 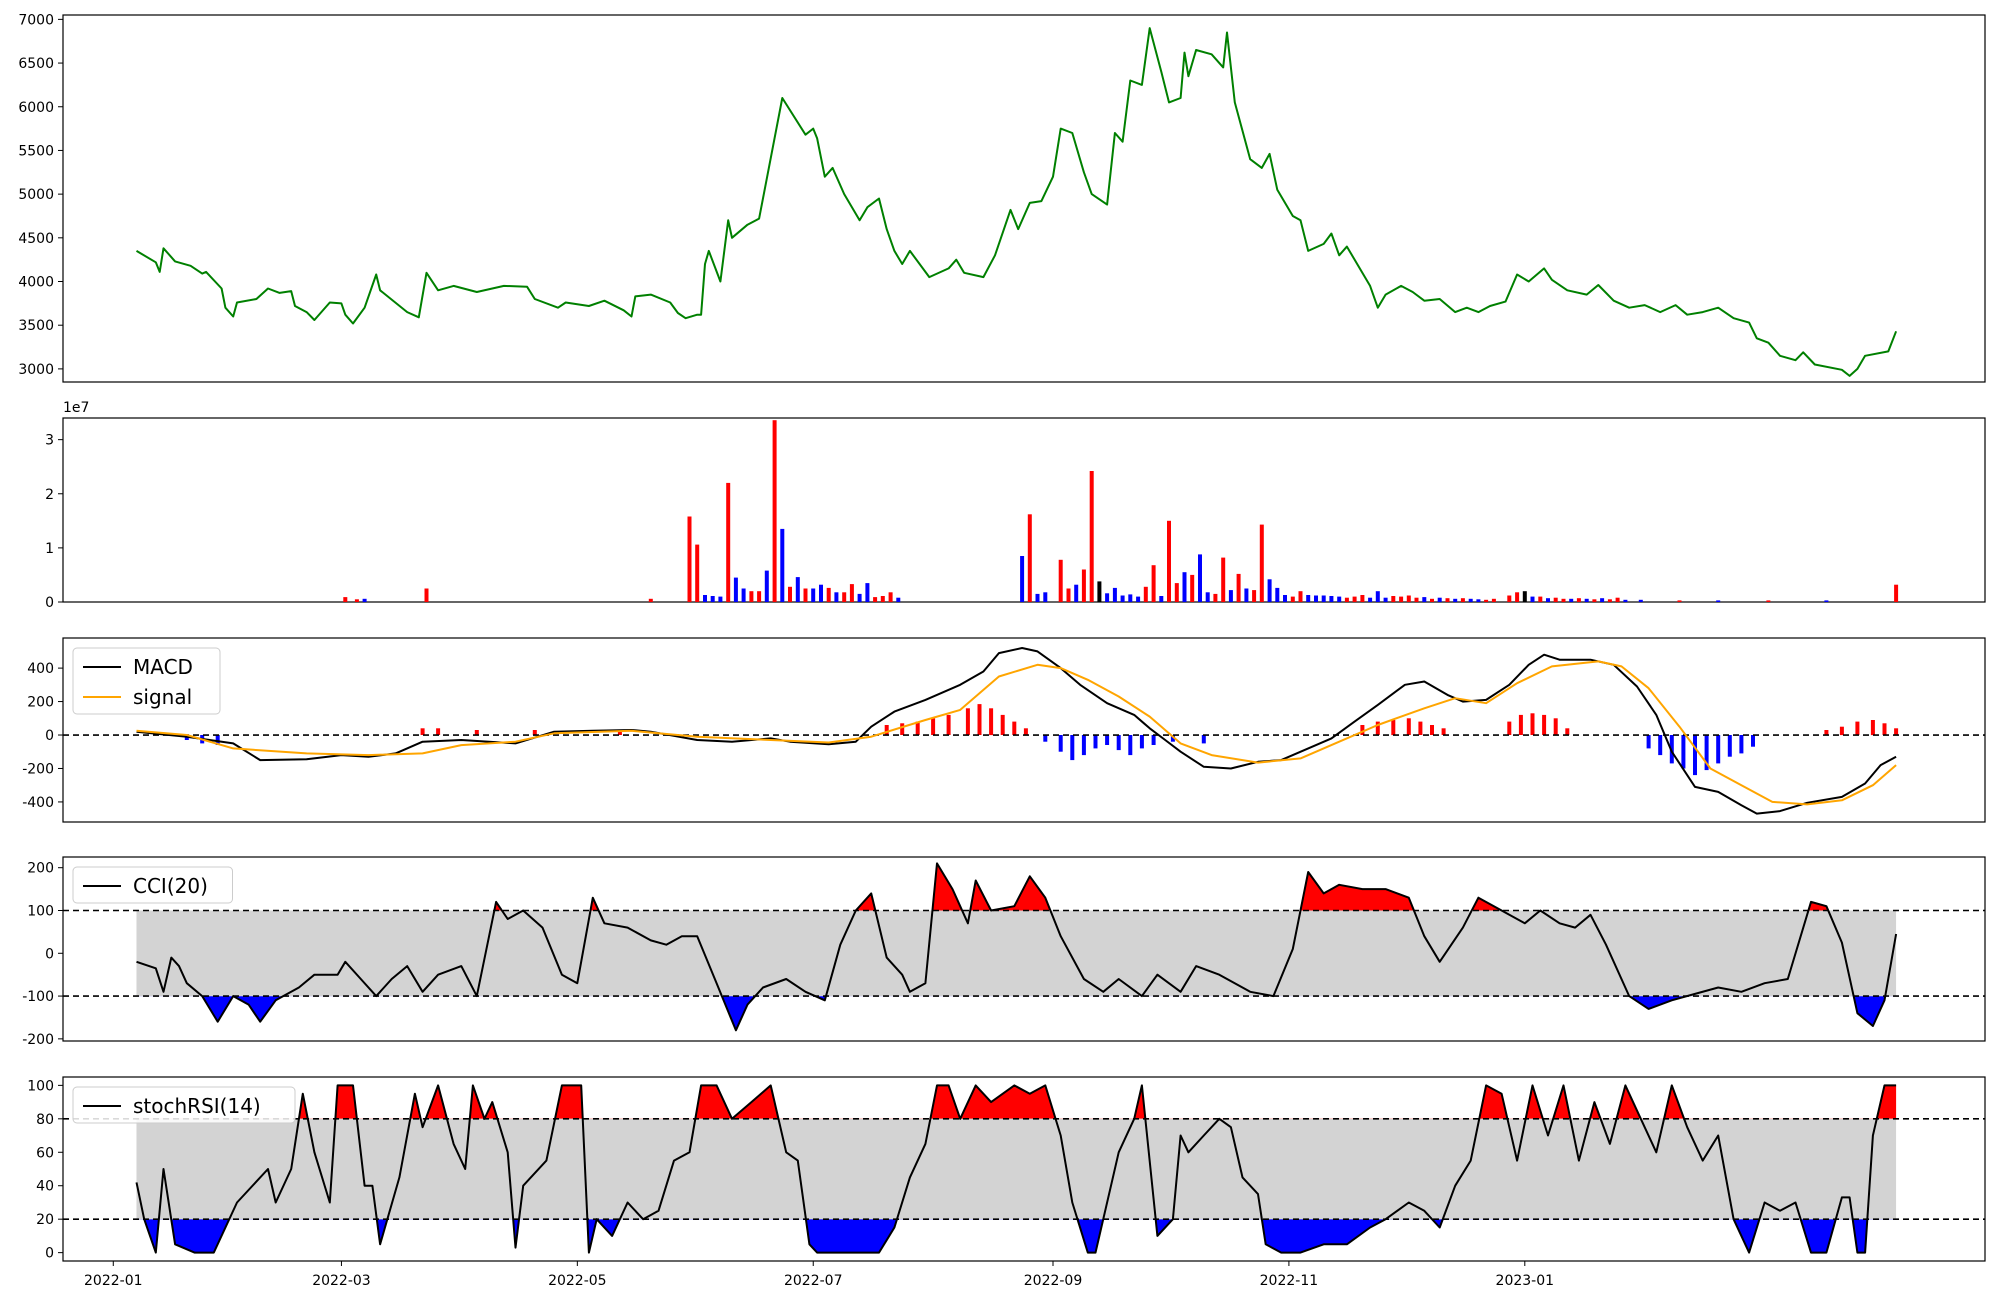 I want to click on x-tick-label: 2022-03, so click(x=341, y=1281).